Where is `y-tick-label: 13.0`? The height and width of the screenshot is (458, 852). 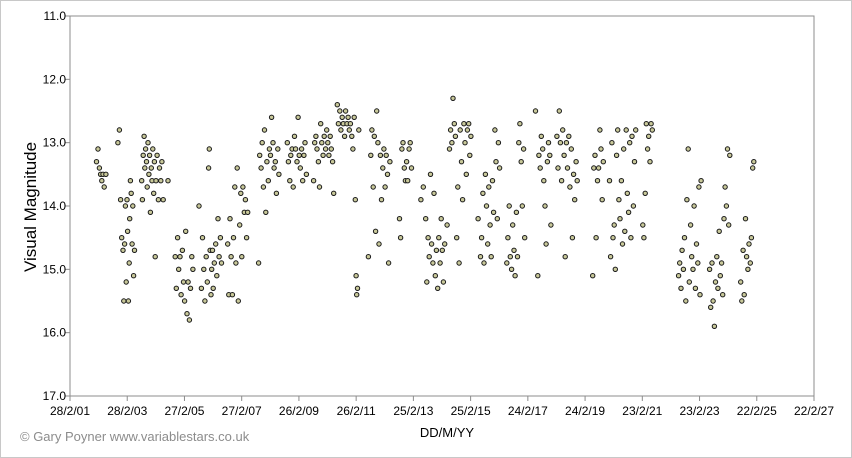 y-tick-label: 13.0 is located at coordinates (55, 143).